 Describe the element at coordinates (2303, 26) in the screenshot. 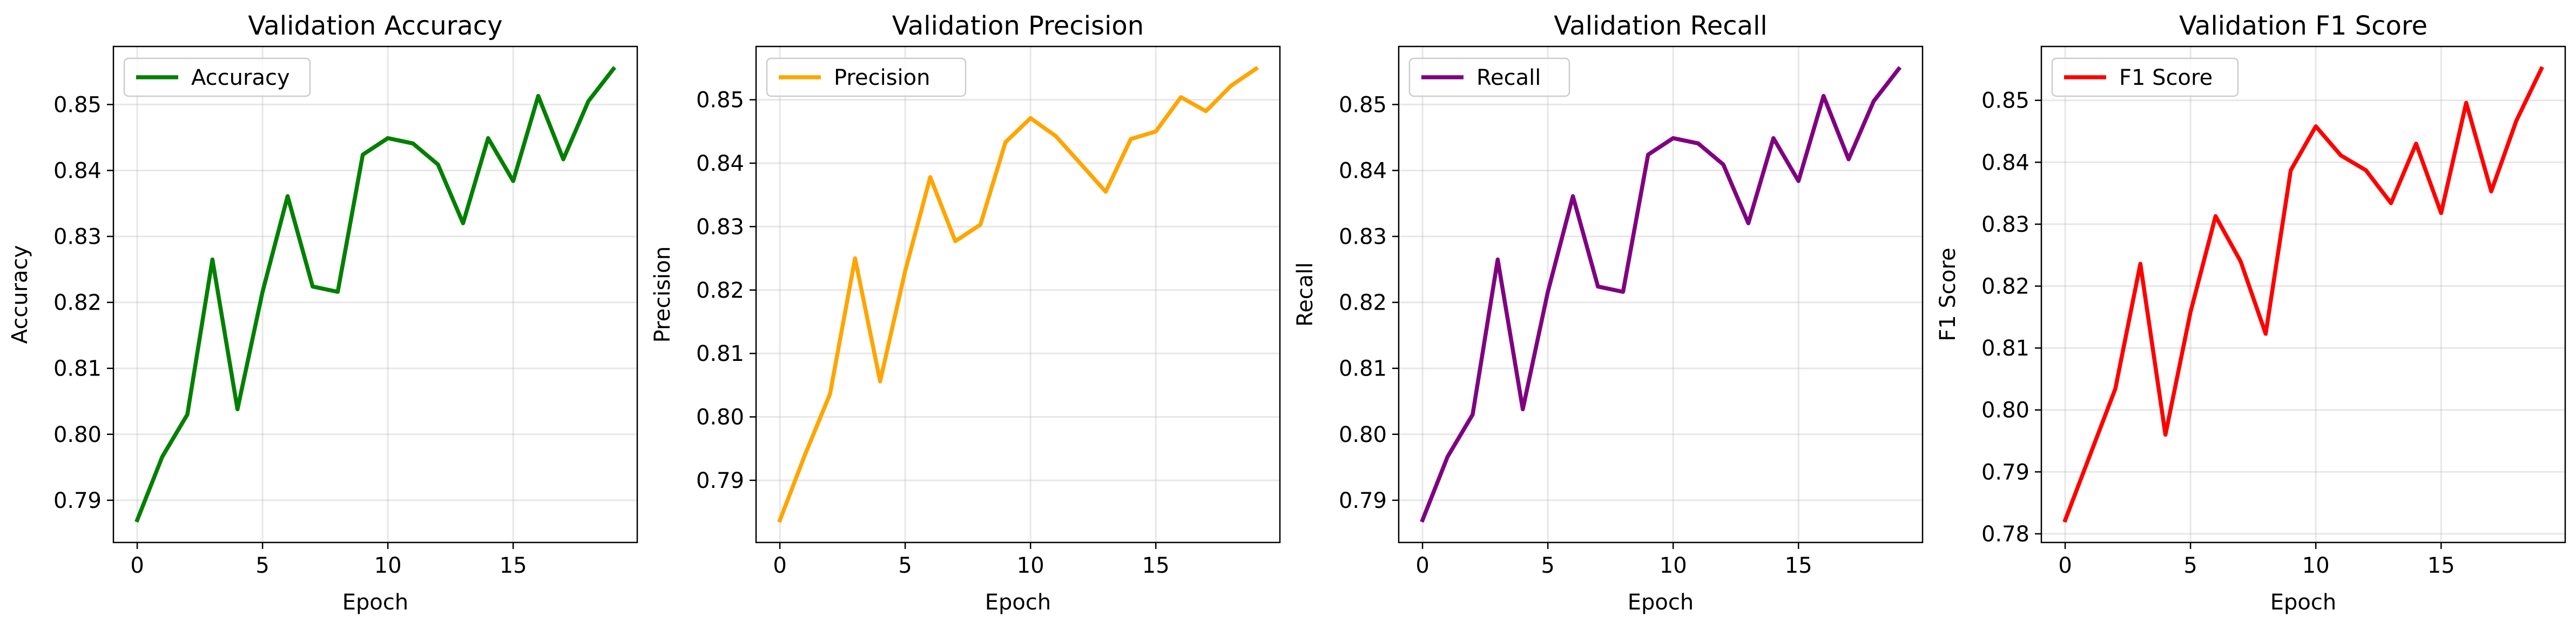

I see `chart-title: Validation F1 Score` at that location.